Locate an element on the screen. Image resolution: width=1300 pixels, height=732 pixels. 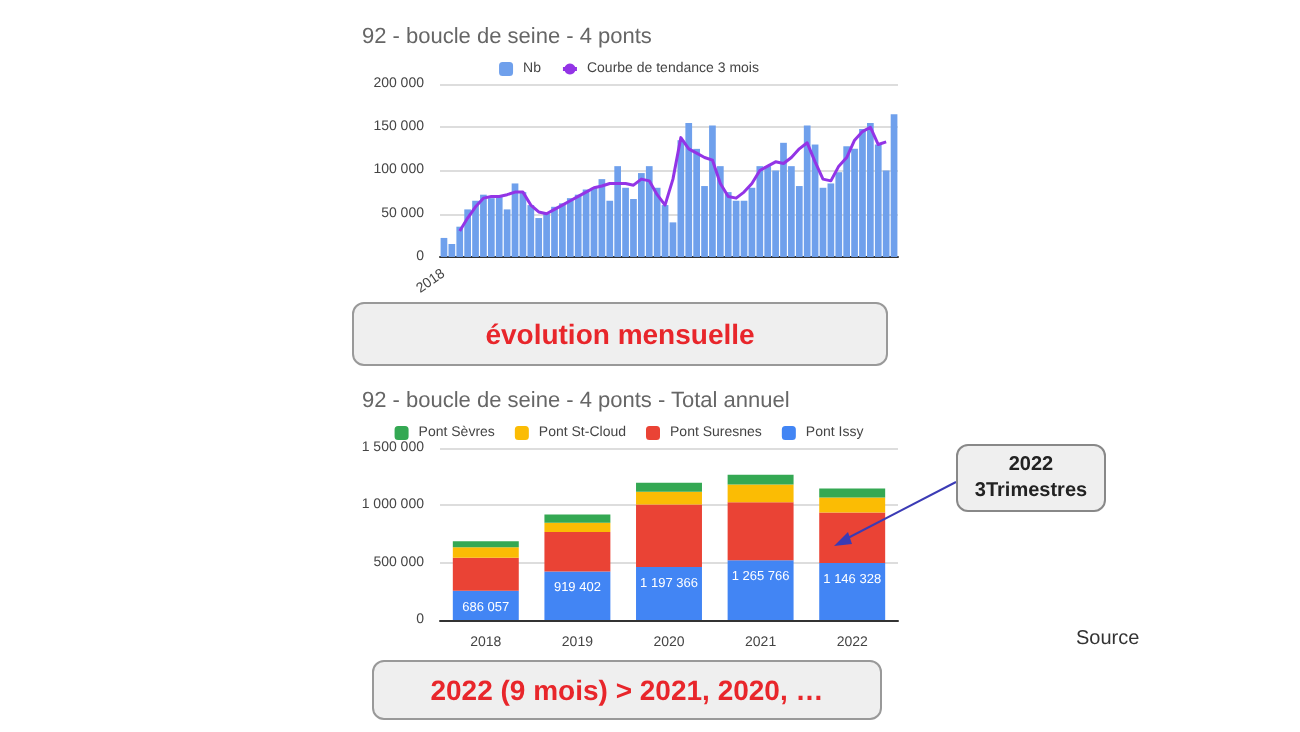
text: Source is located at coordinates (1109, 638).